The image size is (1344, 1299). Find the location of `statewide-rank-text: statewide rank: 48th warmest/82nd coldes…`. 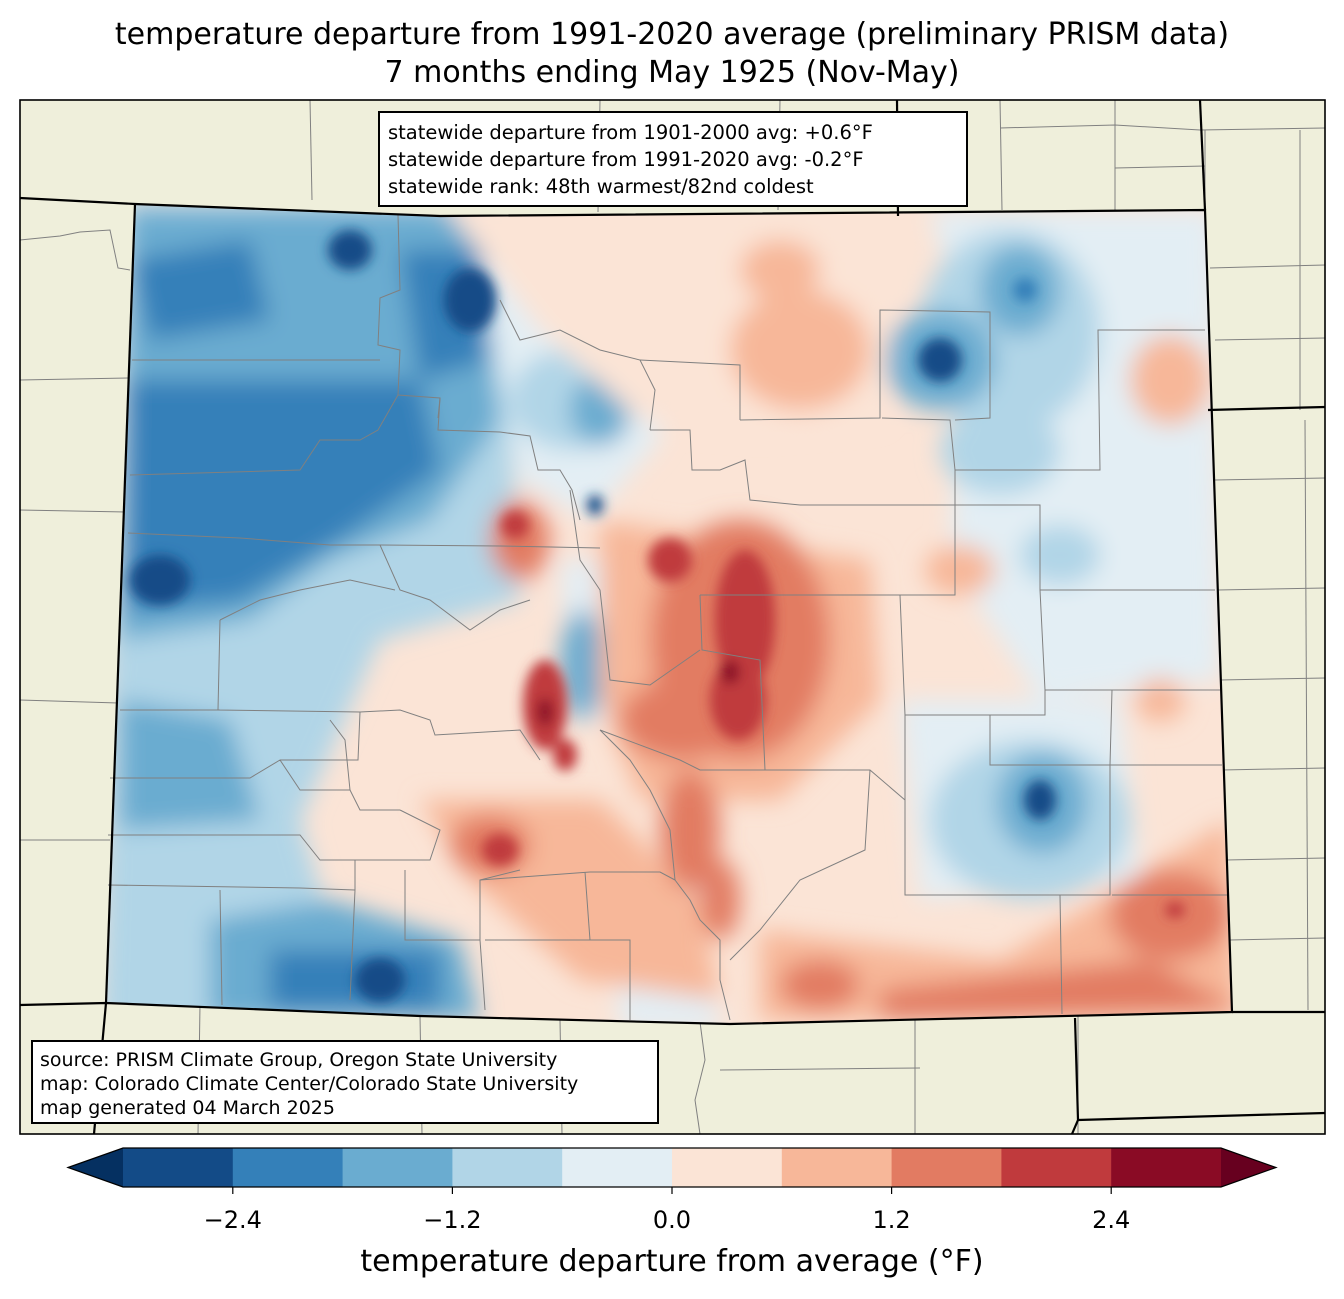

statewide-rank-text: statewide rank: 48th warmest/82nd coldes… is located at coordinates (601, 186).